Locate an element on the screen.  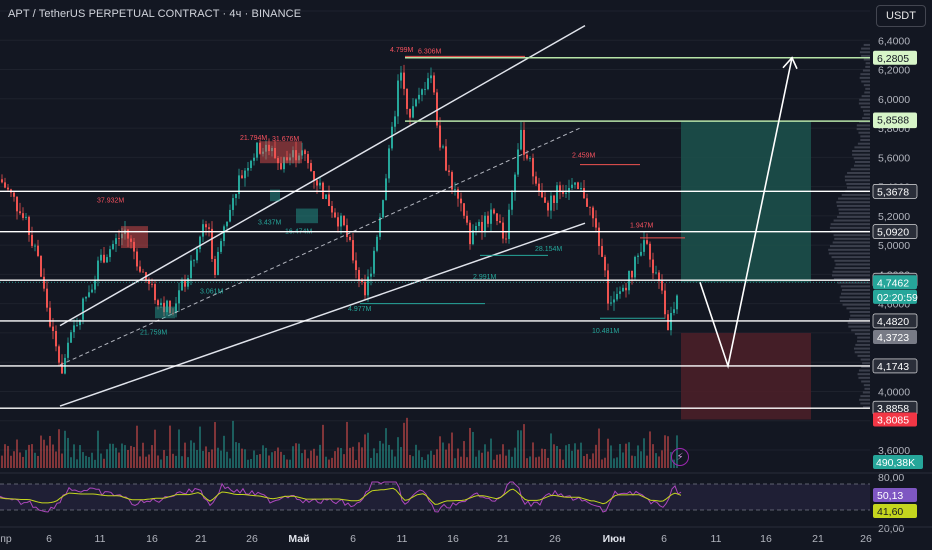
rsi-value-badge is located at coordinates (895, 495).